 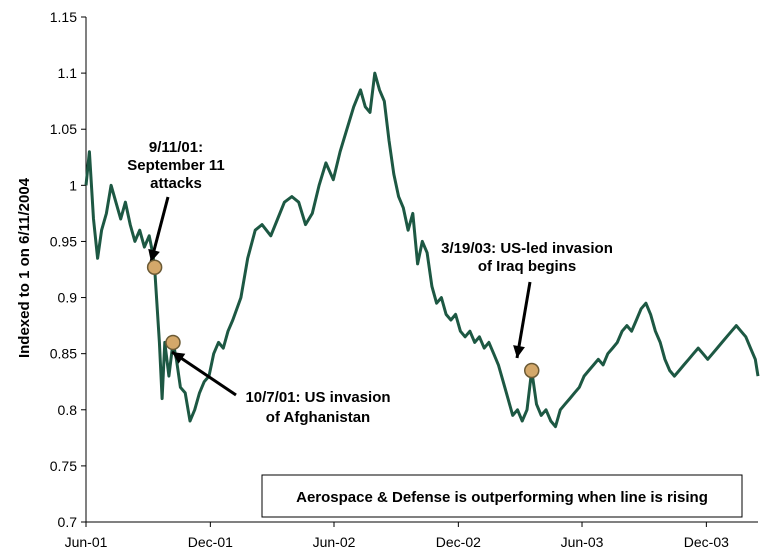 What do you see at coordinates (63, 241) in the screenshot?
I see `y-tick-label: 0.95` at bounding box center [63, 241].